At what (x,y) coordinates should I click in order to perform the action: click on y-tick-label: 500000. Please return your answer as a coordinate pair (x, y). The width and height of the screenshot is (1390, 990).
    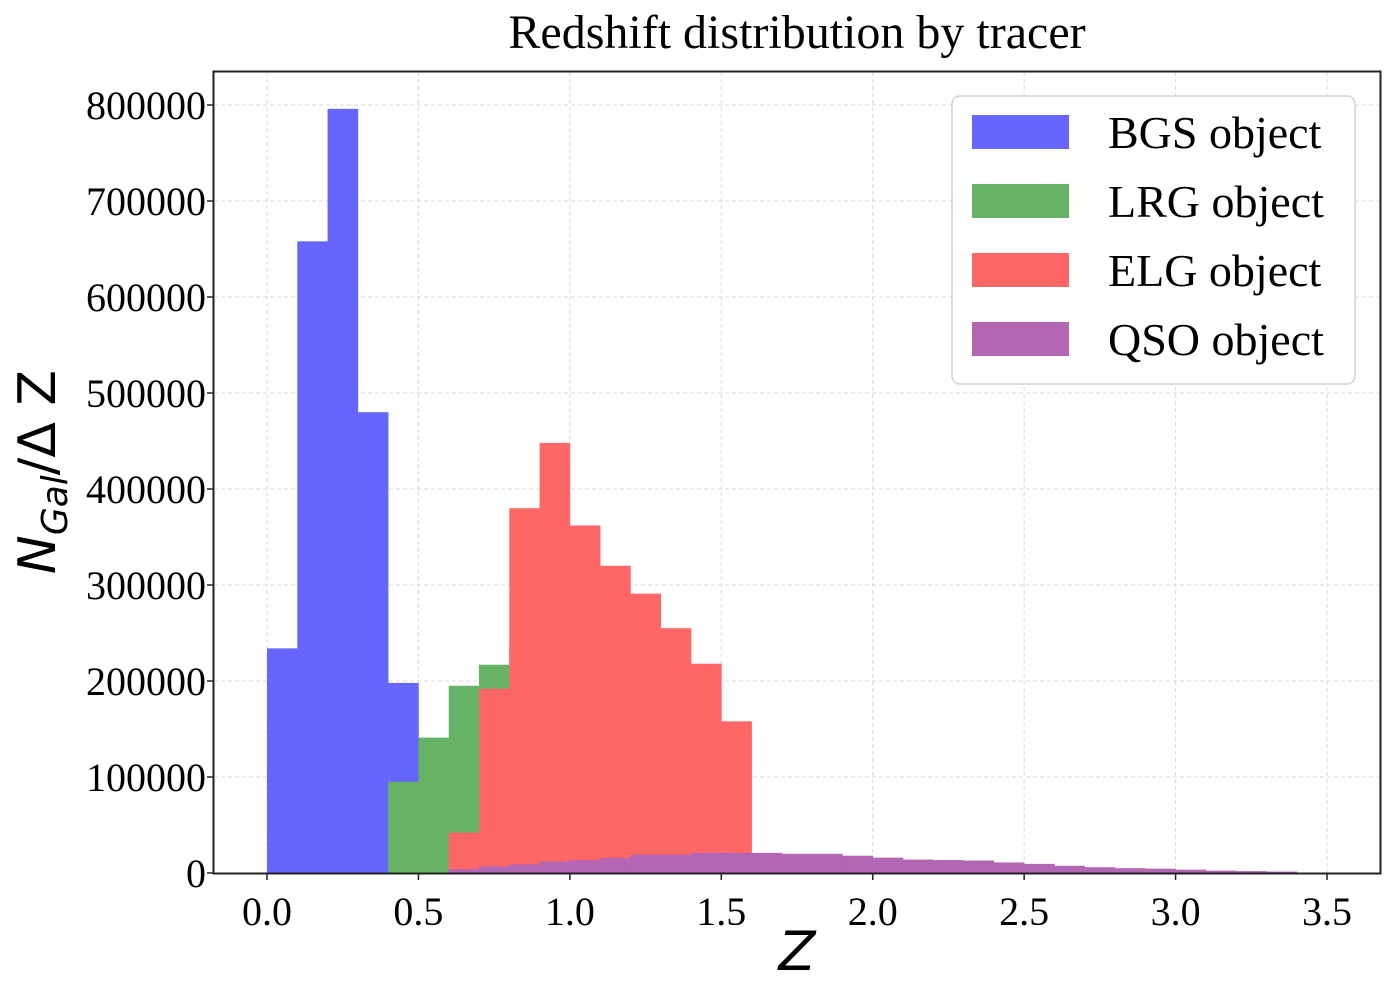
    Looking at the image, I should click on (146, 393).